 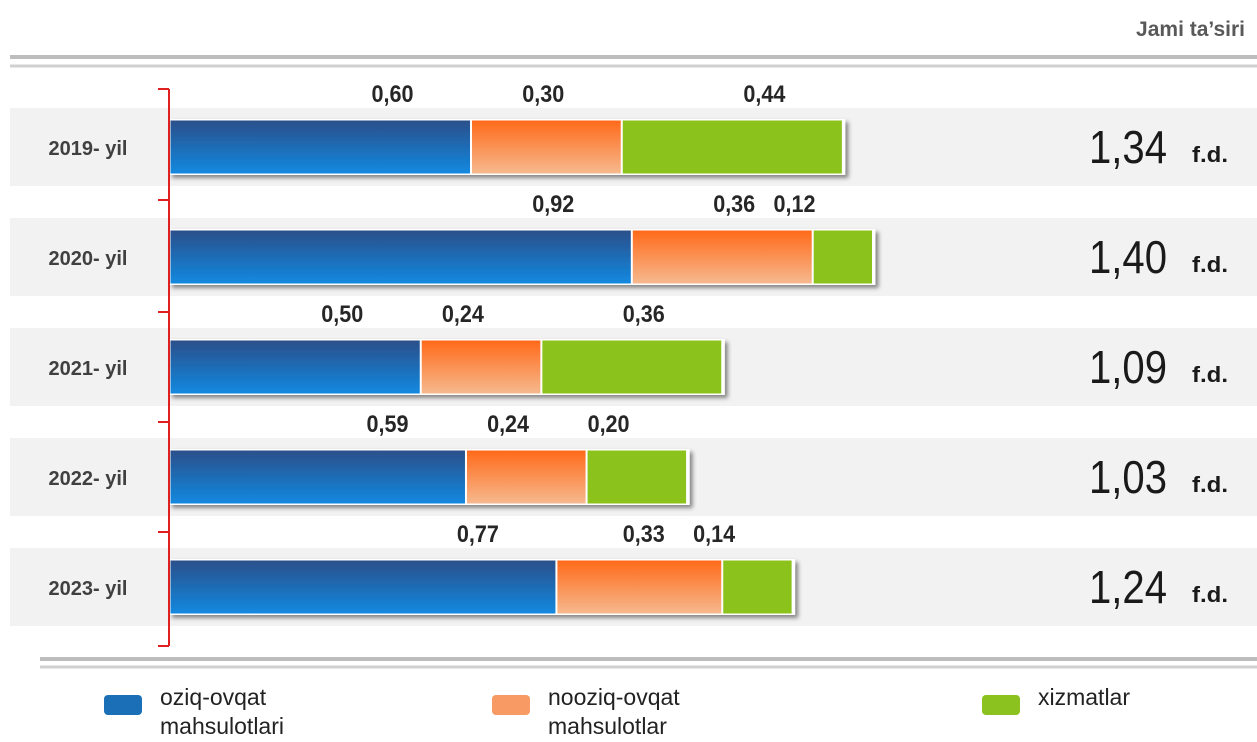 I want to click on total-value: 1,24, so click(x=1128, y=587).